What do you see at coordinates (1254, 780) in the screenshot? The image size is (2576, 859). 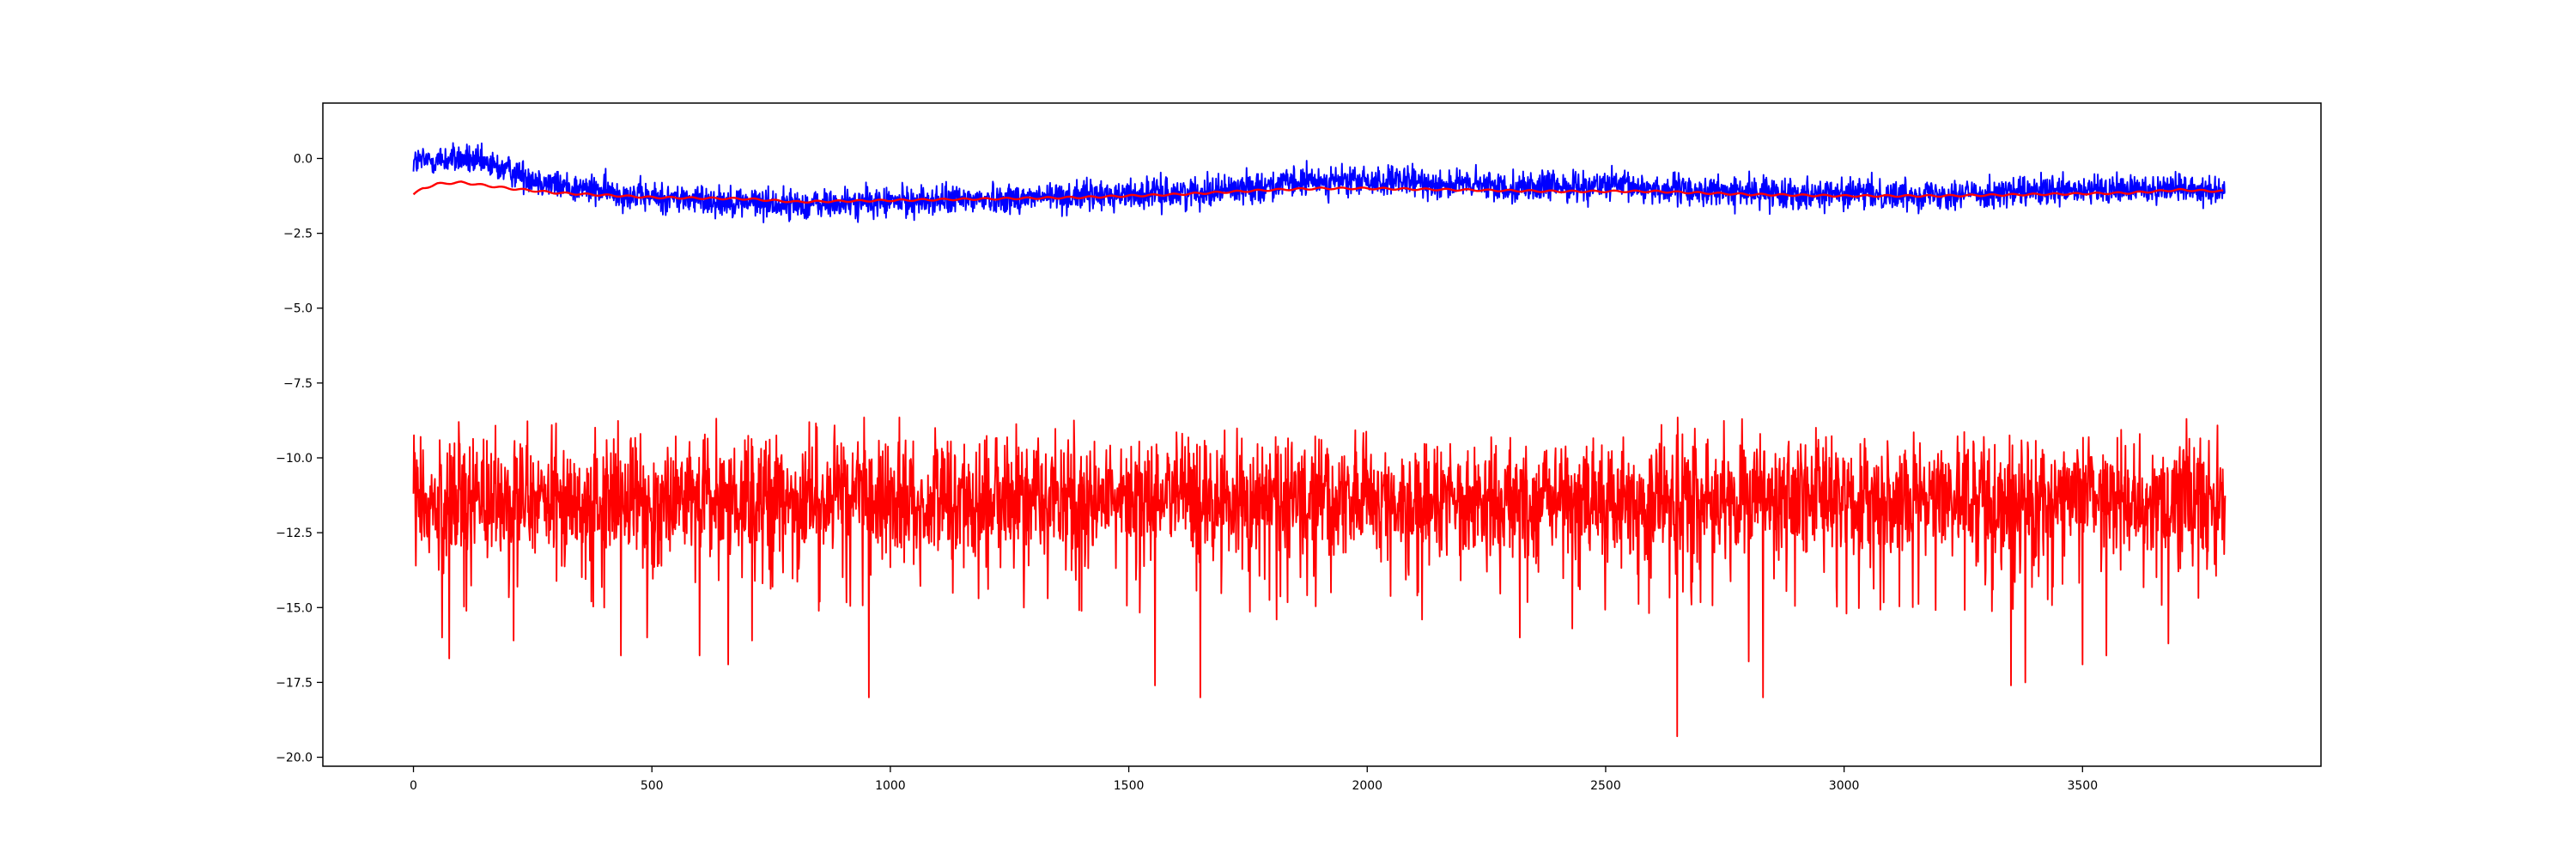 I see `x-axis: 0 500 1000 1500 2000 2500 3000 3500` at bounding box center [1254, 780].